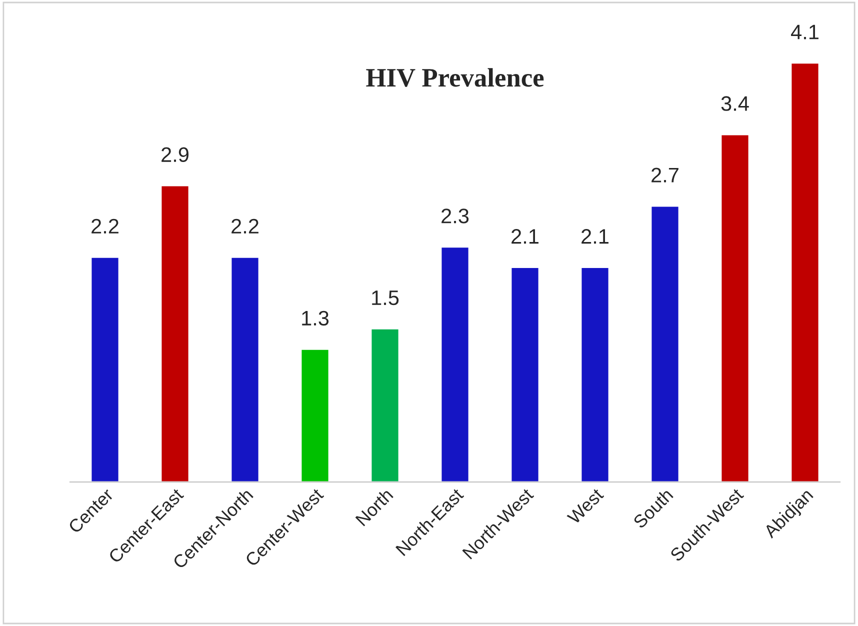 The height and width of the screenshot is (626, 858). Describe the element at coordinates (804, 32) in the screenshot. I see `data-label: 4.1` at that location.